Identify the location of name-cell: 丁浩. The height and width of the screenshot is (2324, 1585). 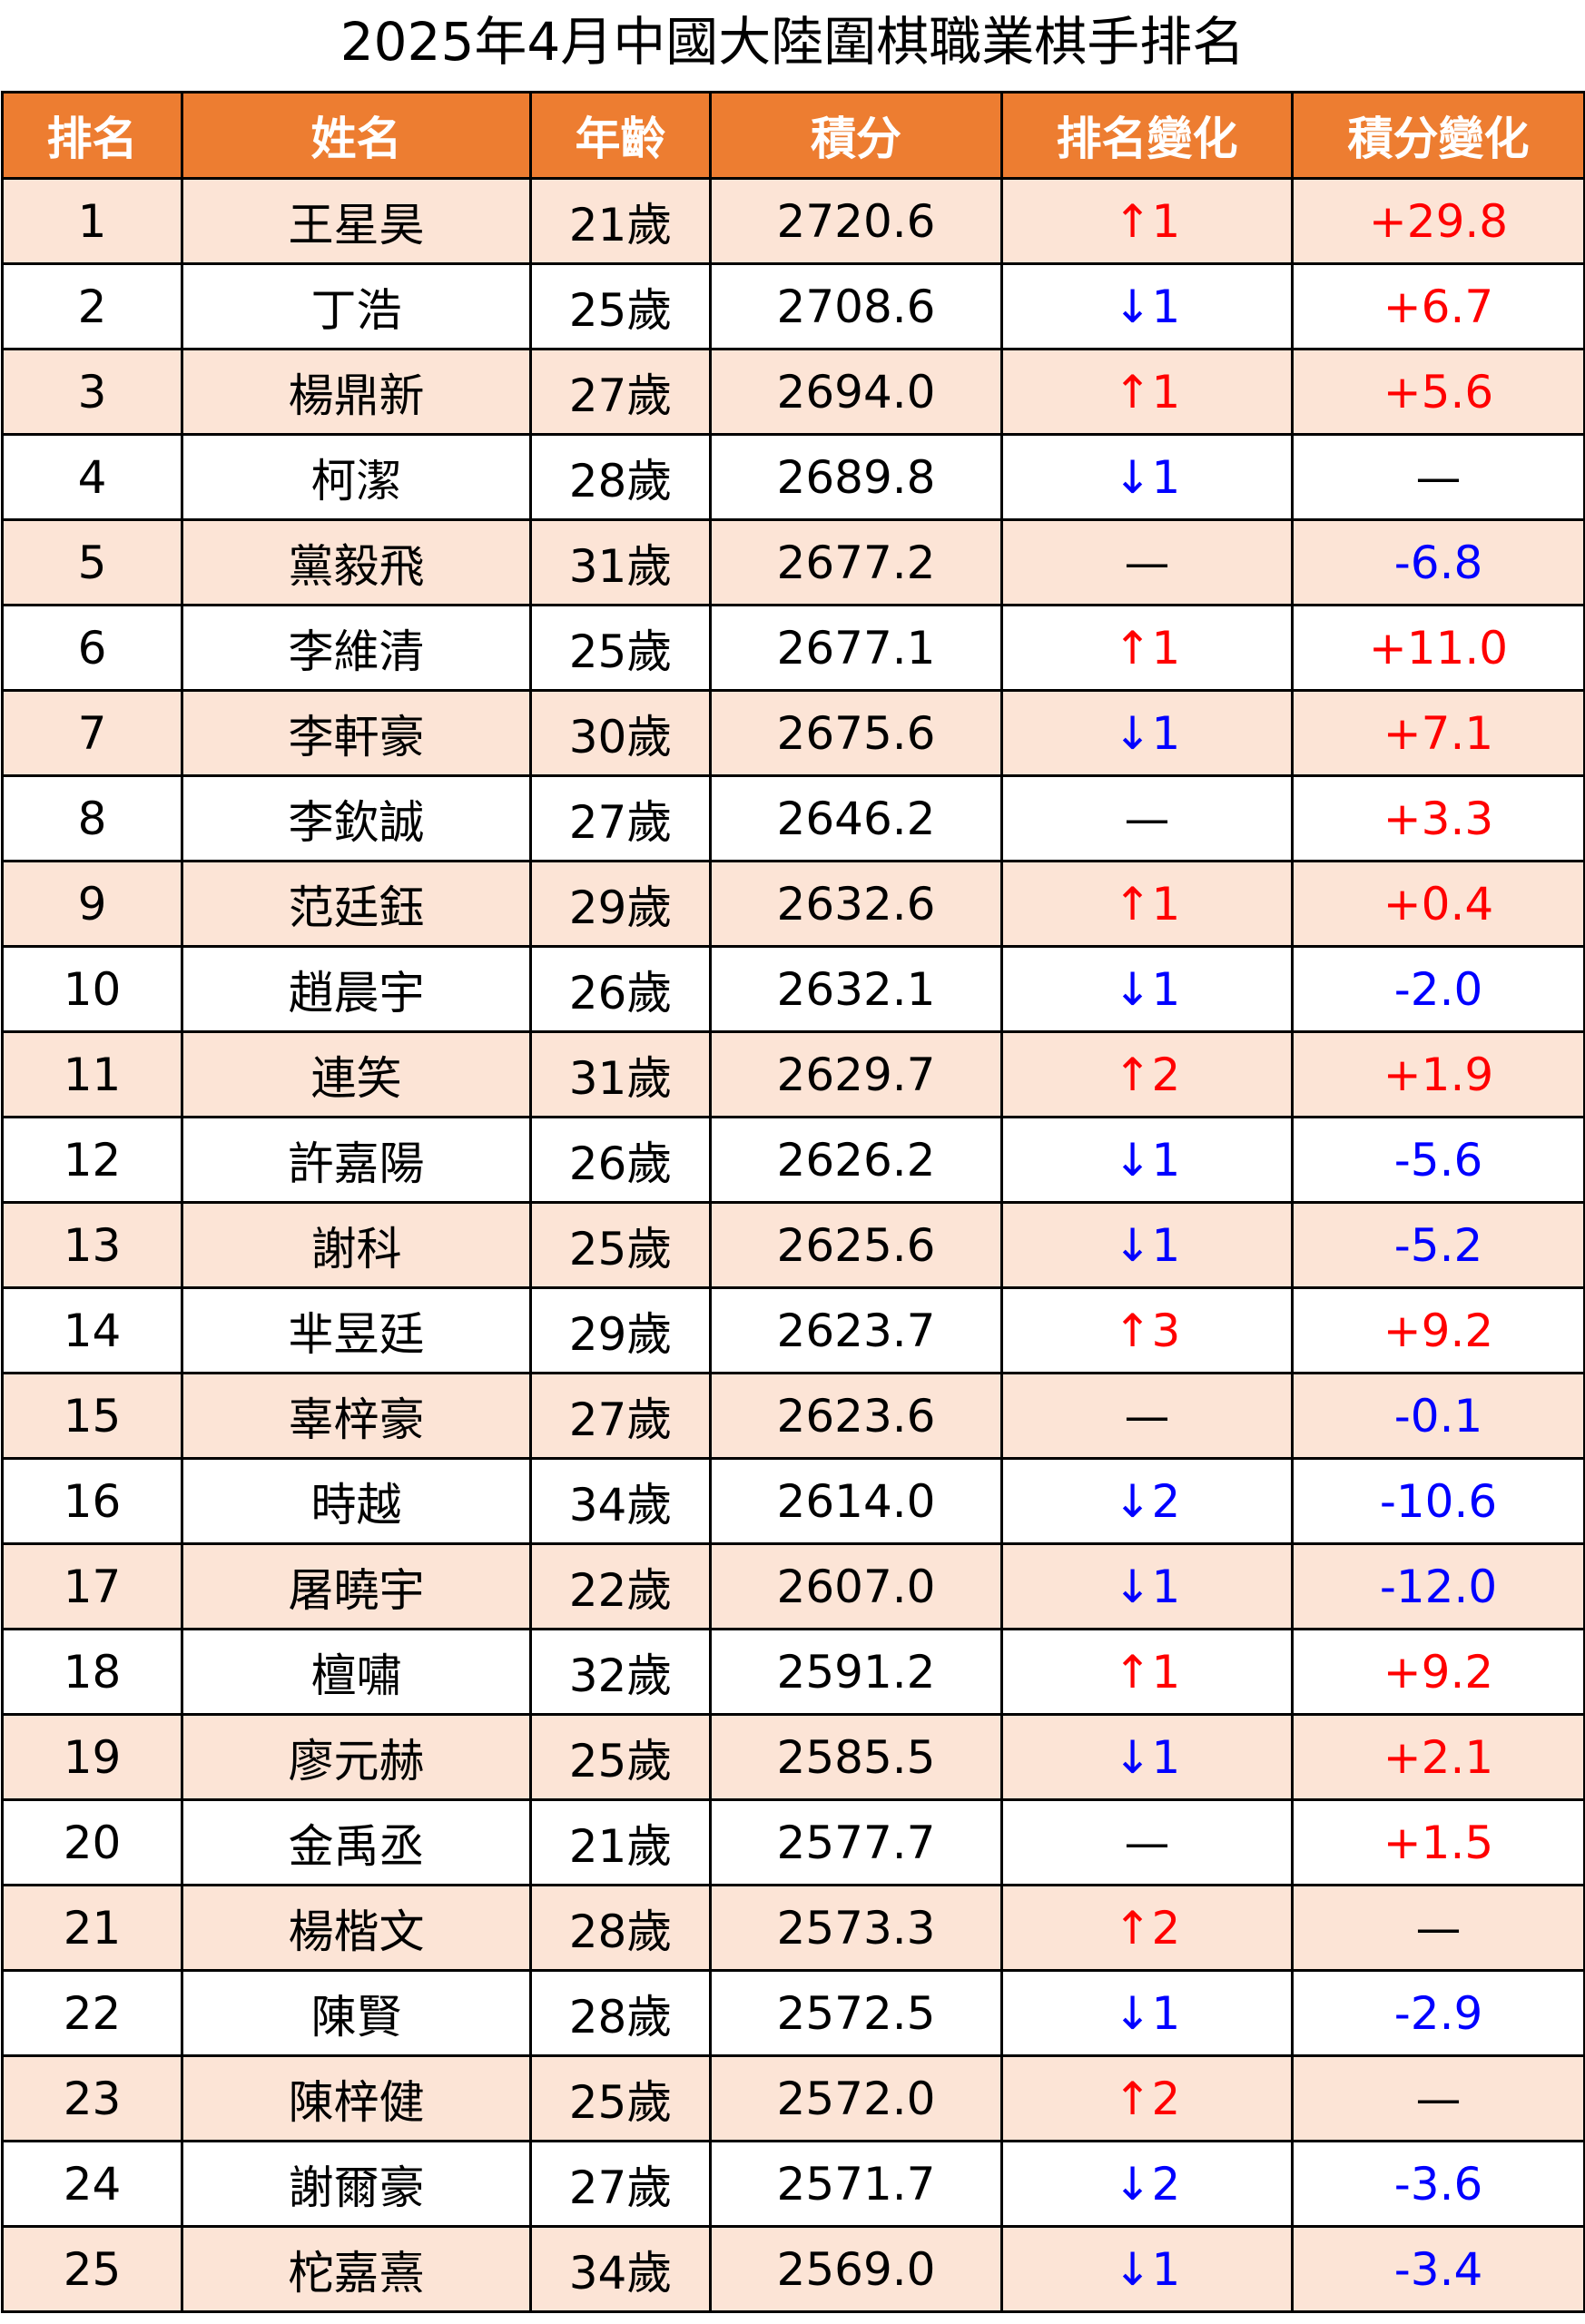
(357, 306).